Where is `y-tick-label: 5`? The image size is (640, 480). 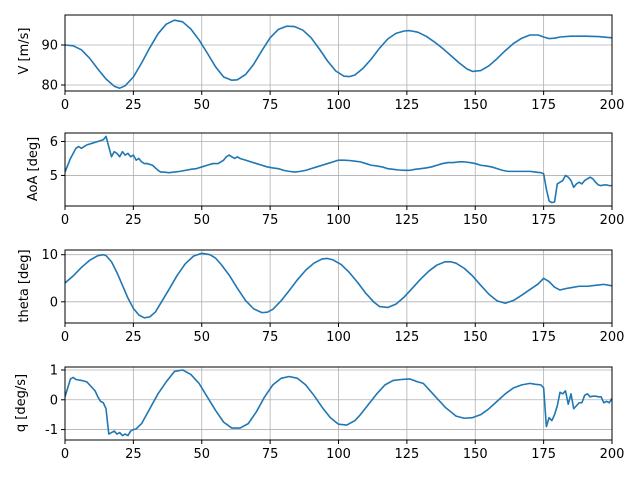 y-tick-label: 5 is located at coordinates (54, 176).